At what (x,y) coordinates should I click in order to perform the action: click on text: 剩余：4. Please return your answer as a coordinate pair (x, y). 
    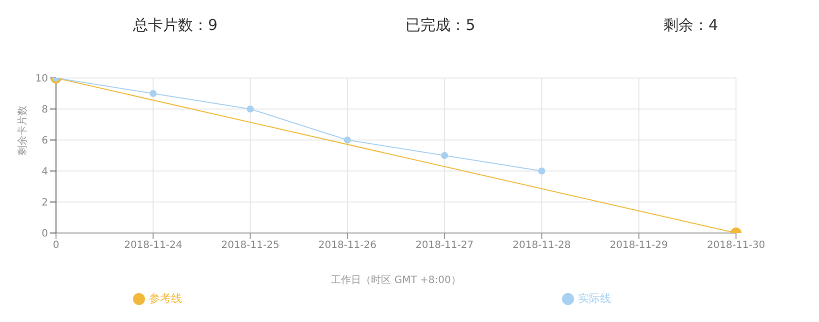
    Looking at the image, I should click on (690, 26).